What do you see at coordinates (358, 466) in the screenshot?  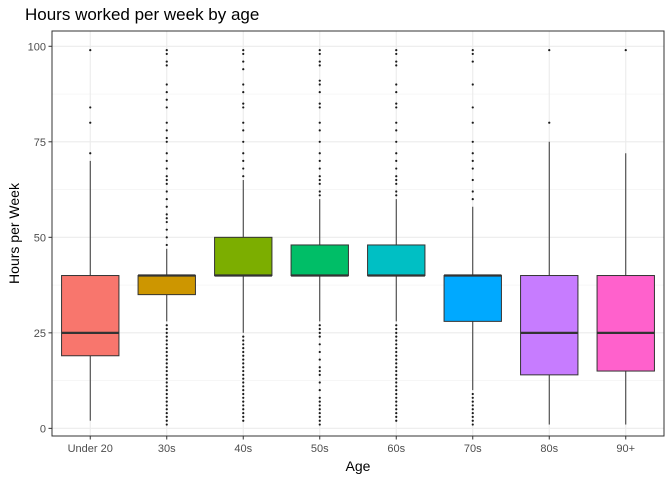 I see `x-axis-title: Age` at bounding box center [358, 466].